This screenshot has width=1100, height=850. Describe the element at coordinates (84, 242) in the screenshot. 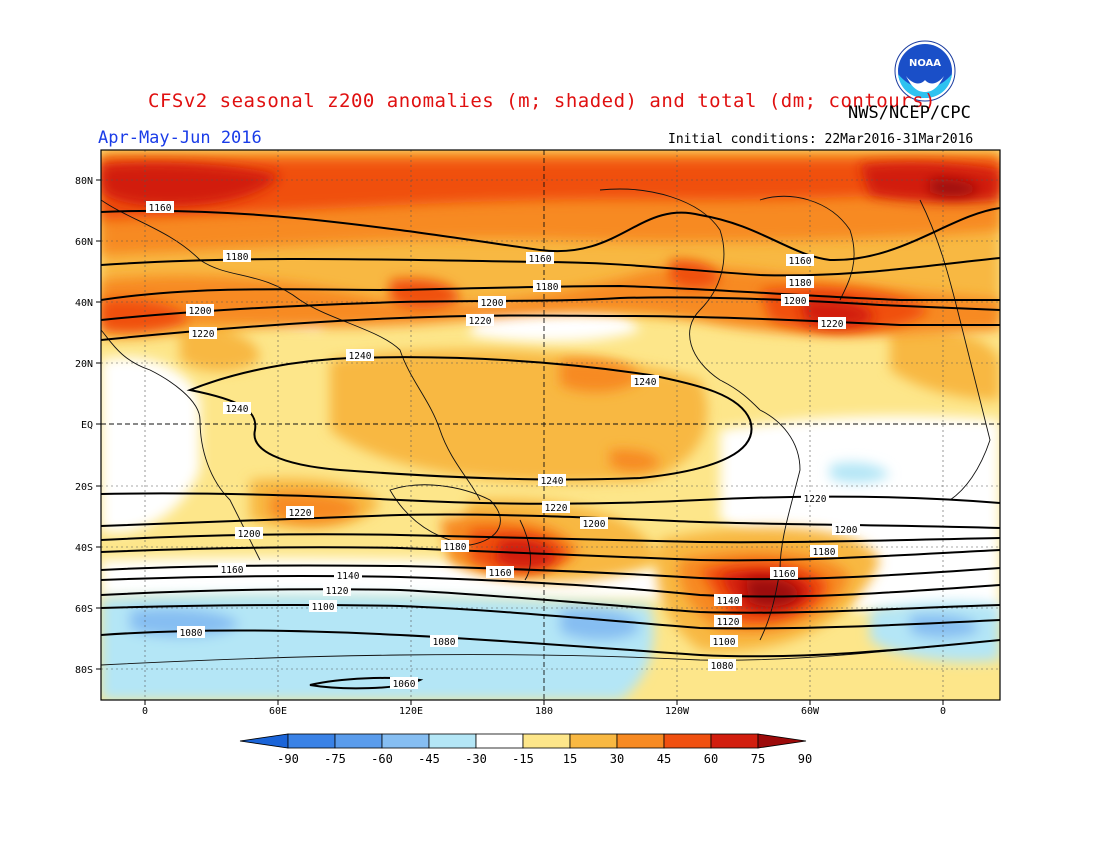

I see `lat-label: 60N` at that location.